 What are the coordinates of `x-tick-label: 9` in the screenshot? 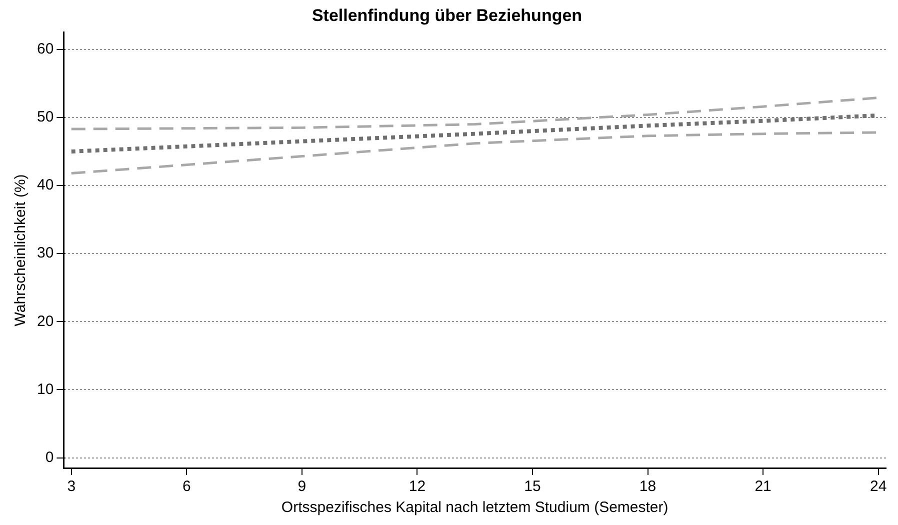 It's located at (302, 487).